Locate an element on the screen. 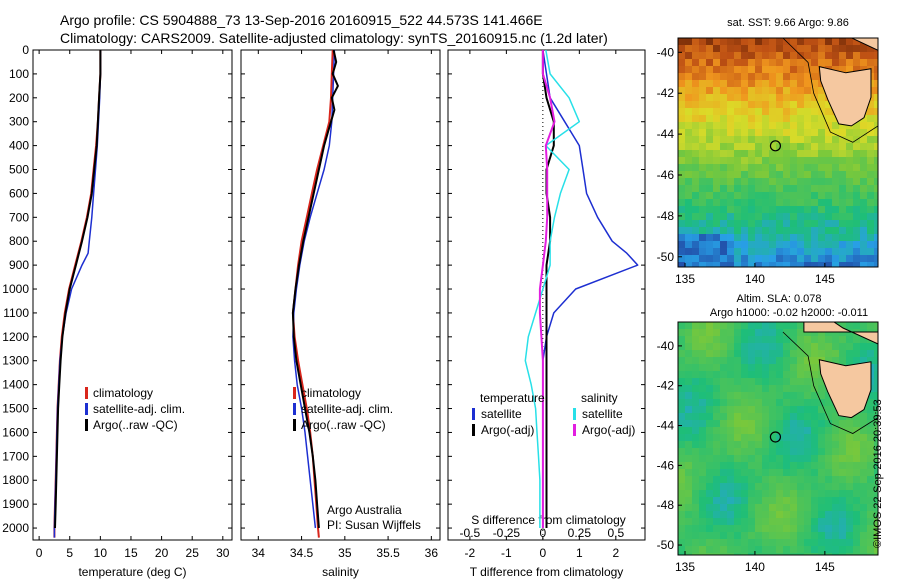 The height and width of the screenshot is (580, 900). legend-label: climatology is located at coordinates (123, 393).